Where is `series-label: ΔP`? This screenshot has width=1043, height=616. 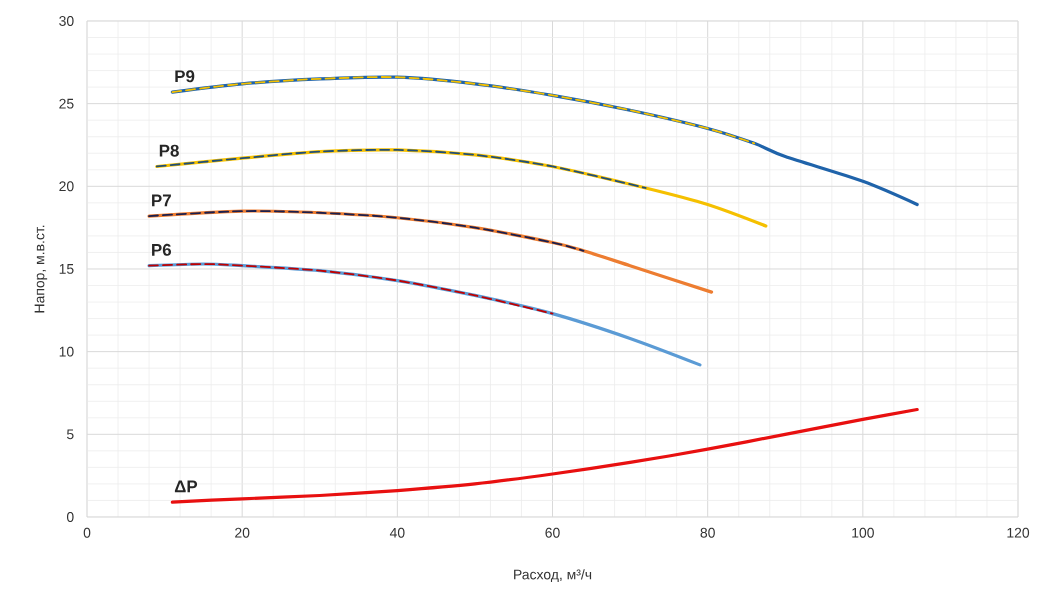
series-label: ΔP is located at coordinates (186, 486).